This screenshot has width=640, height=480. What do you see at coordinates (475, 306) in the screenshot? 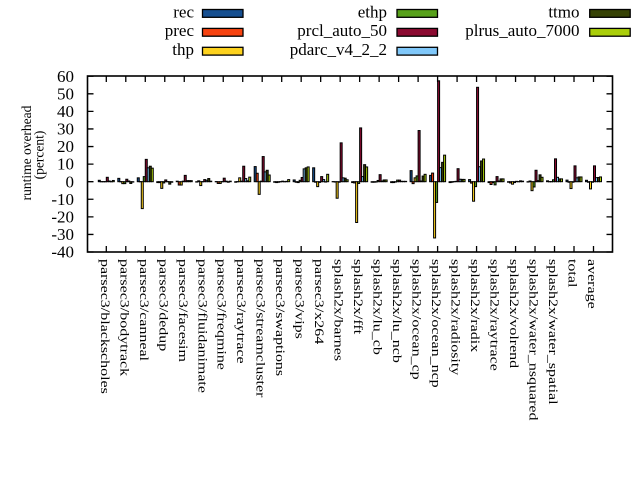
I see `svg-text: splash2x/radix` at bounding box center [475, 306].